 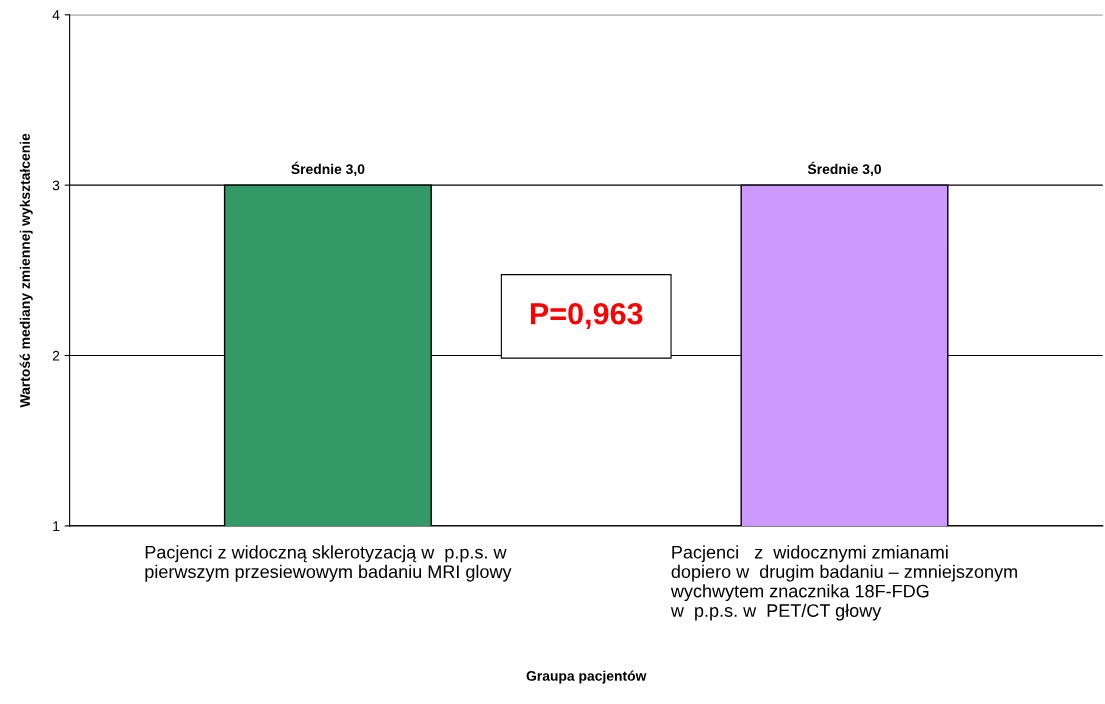 What do you see at coordinates (586, 677) in the screenshot?
I see `x-axis-title: Graupa pacjentów` at bounding box center [586, 677].